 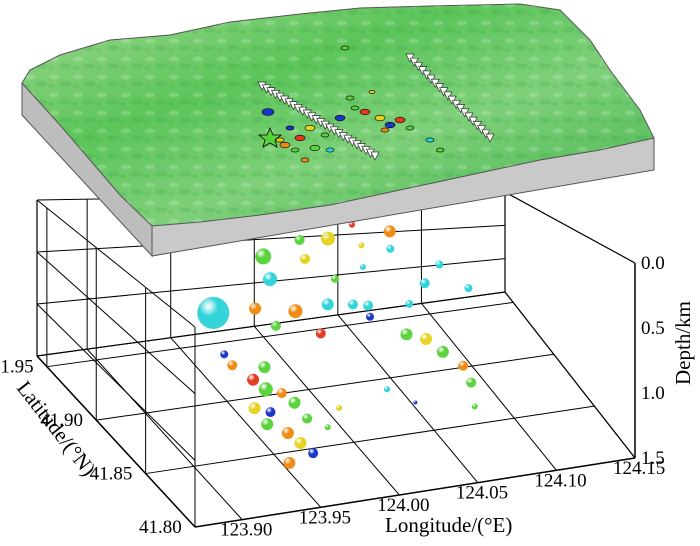 I want to click on z-axis-label: Depth/km, so click(x=683, y=343).